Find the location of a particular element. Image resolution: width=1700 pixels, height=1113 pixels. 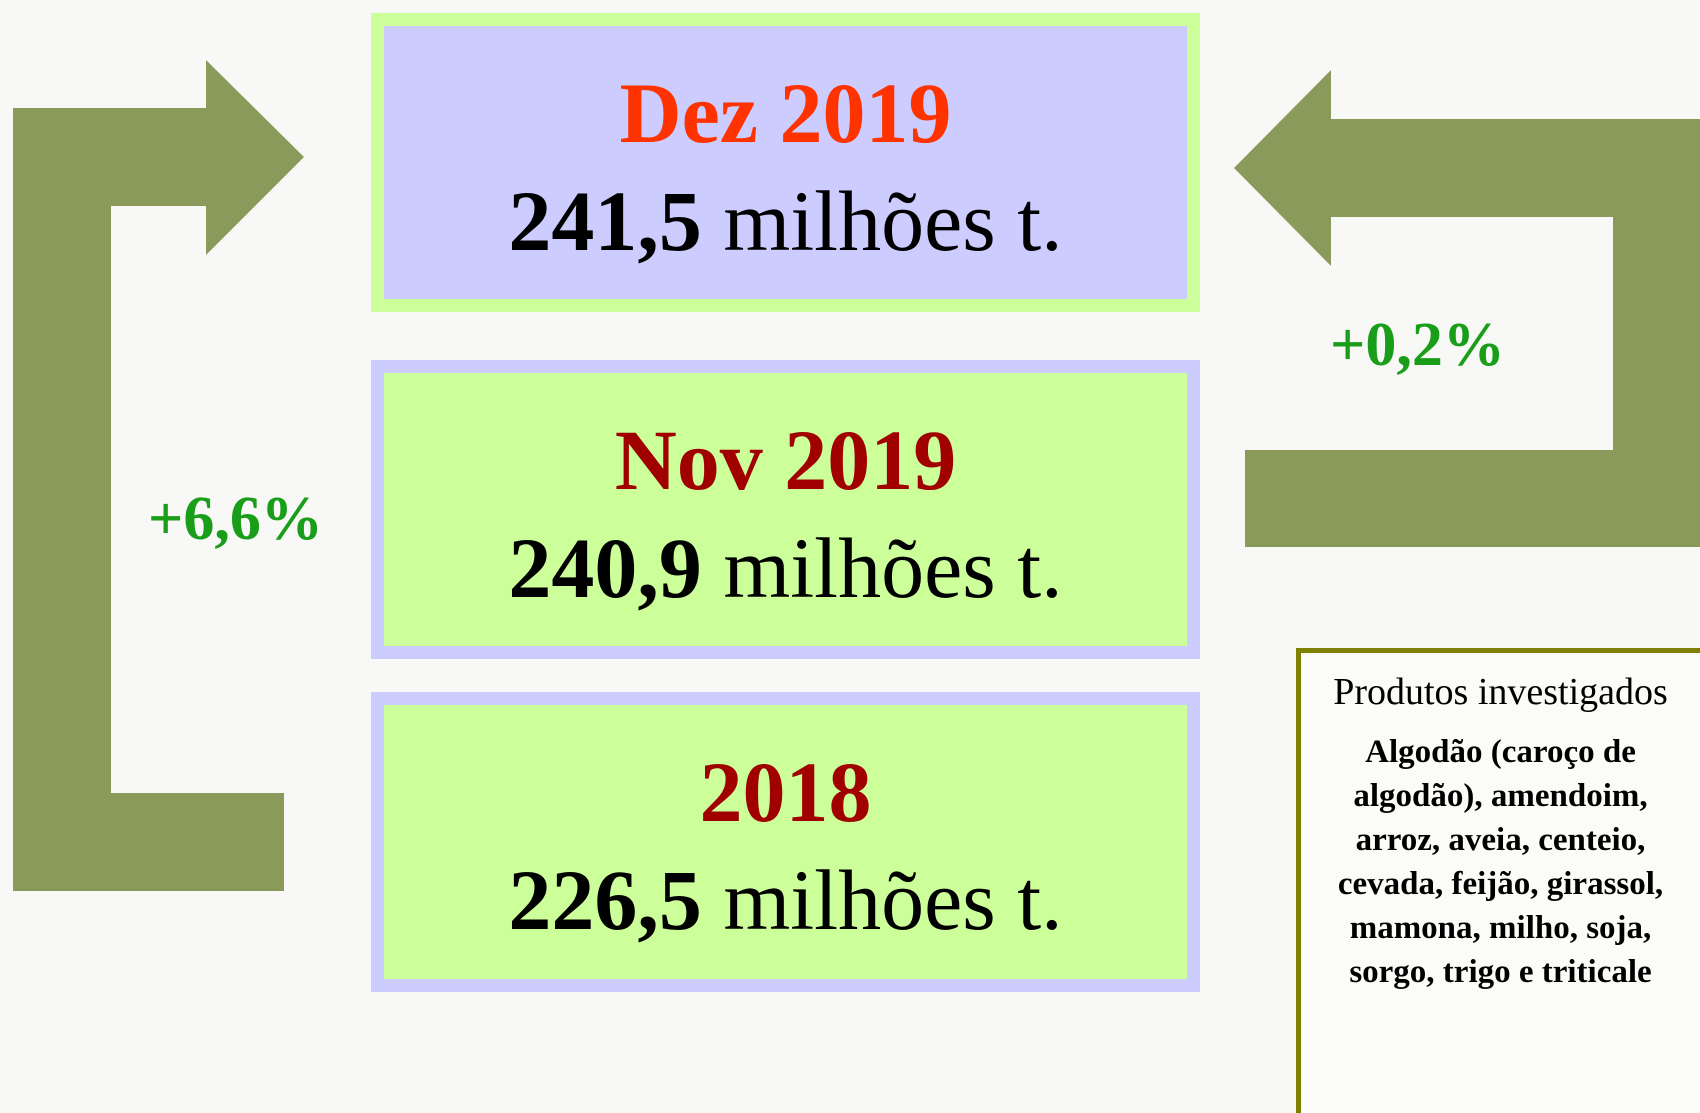

left-arrow is located at coordinates (158, 475).